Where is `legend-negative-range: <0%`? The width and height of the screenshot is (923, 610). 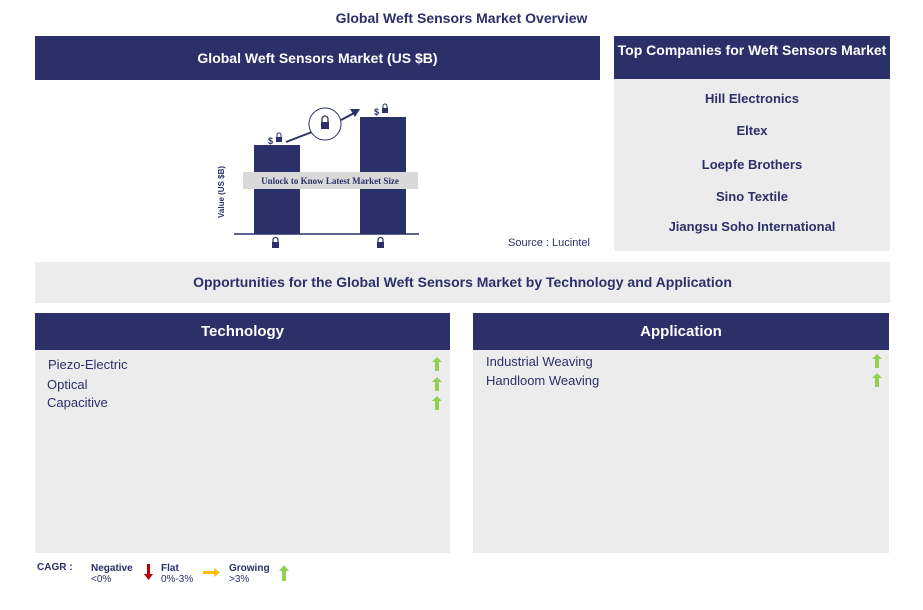 legend-negative-range: <0% is located at coordinates (101, 579).